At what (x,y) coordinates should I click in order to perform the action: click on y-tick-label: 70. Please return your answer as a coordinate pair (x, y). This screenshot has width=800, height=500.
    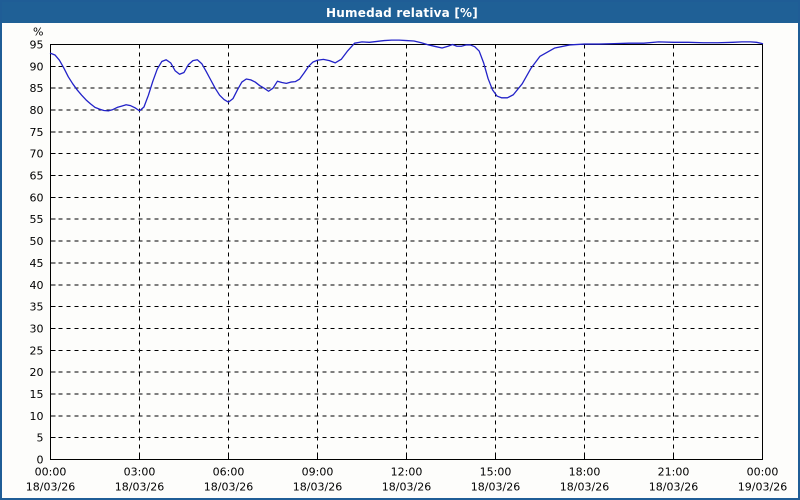
    Looking at the image, I should click on (37, 154).